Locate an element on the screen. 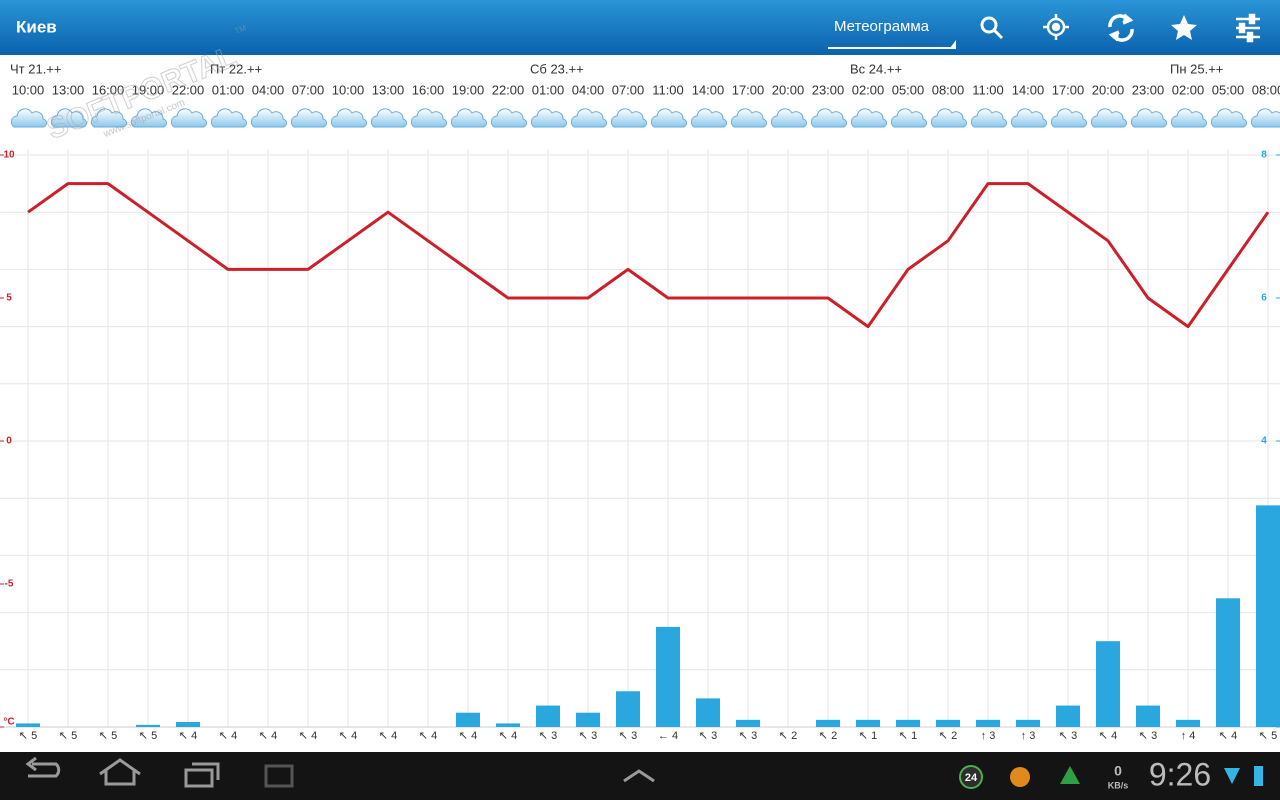 The width and height of the screenshot is (1280, 800). y2-tick-label: 4 is located at coordinates (1264, 441).